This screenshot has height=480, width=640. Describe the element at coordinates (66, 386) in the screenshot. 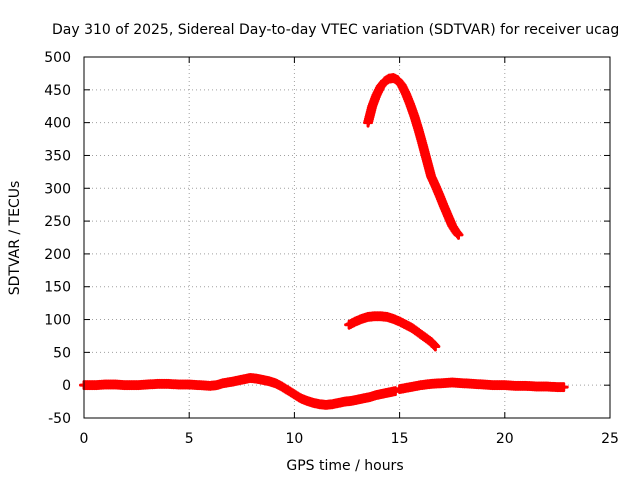

I see `y-tick-label: 0` at that location.